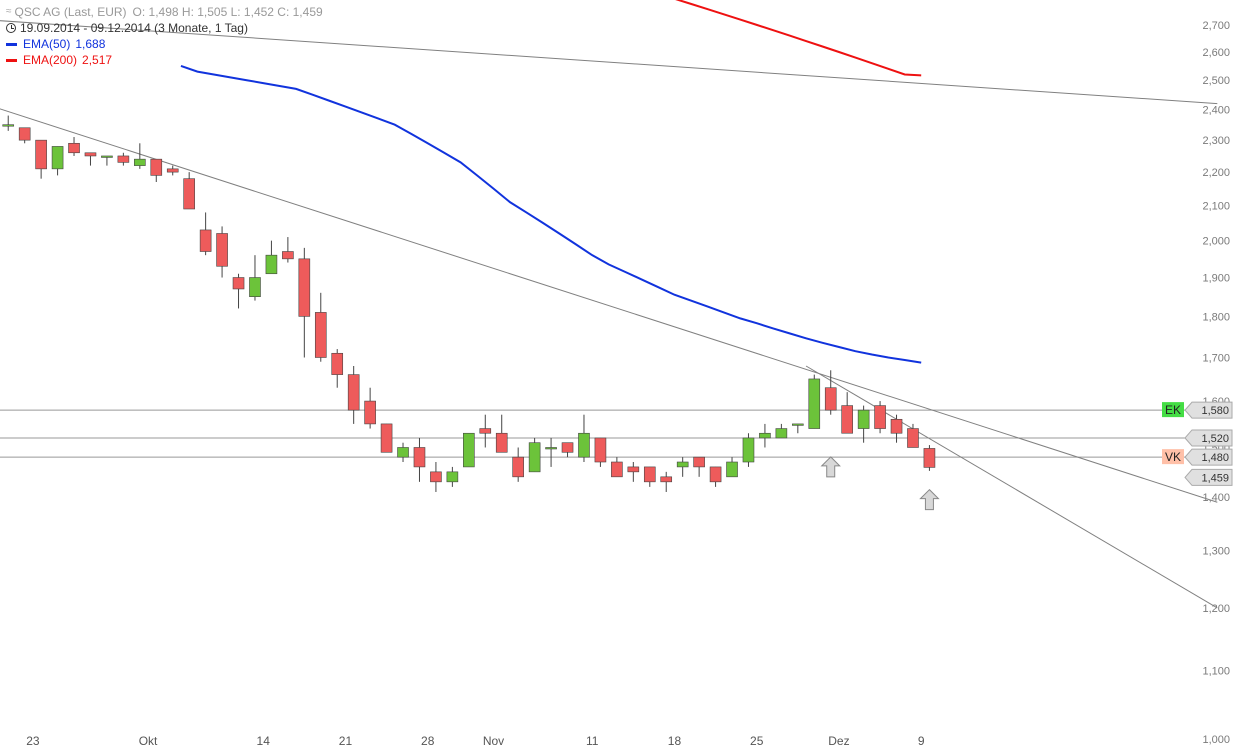  I want to click on x-tick-label: 14, so click(264, 741).